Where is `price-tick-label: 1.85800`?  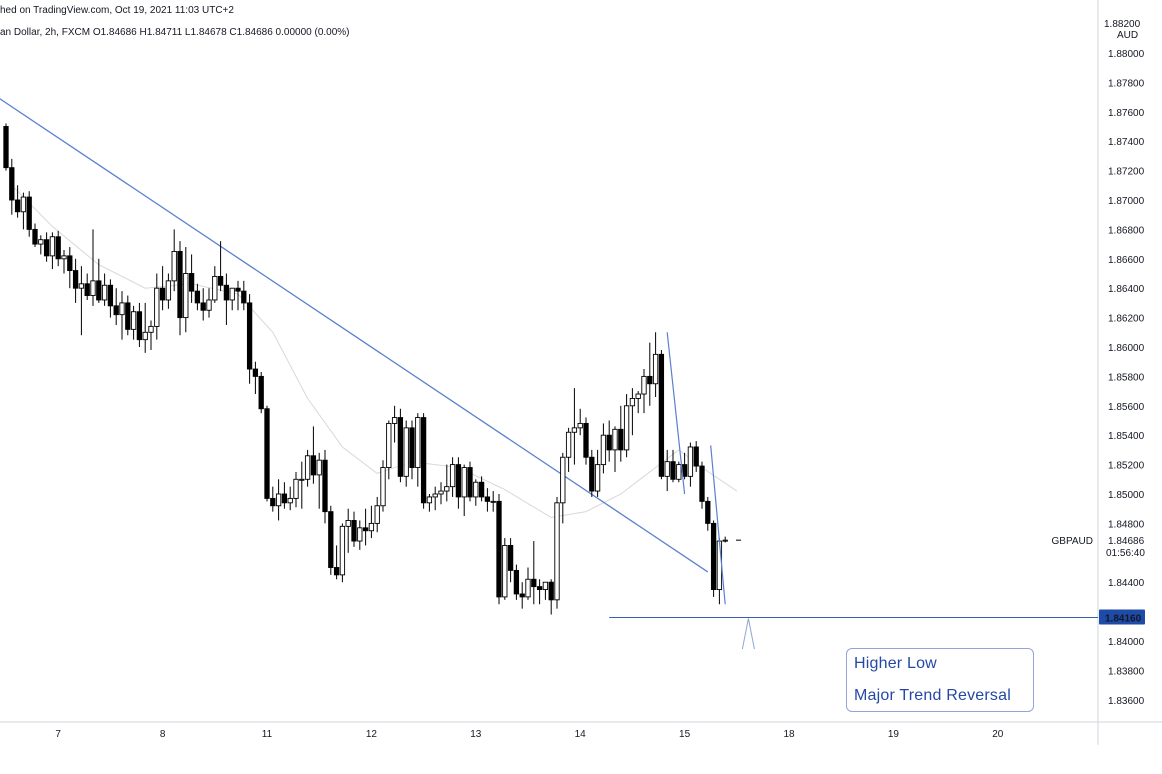
price-tick-label: 1.85800 is located at coordinates (1126, 377).